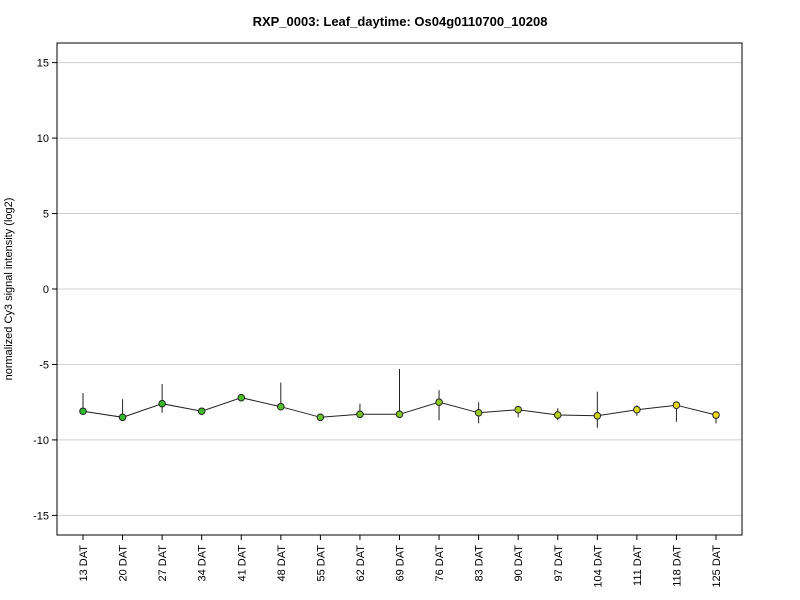 The image size is (800, 600). What do you see at coordinates (399, 407) in the screenshot?
I see `data-points` at bounding box center [399, 407].